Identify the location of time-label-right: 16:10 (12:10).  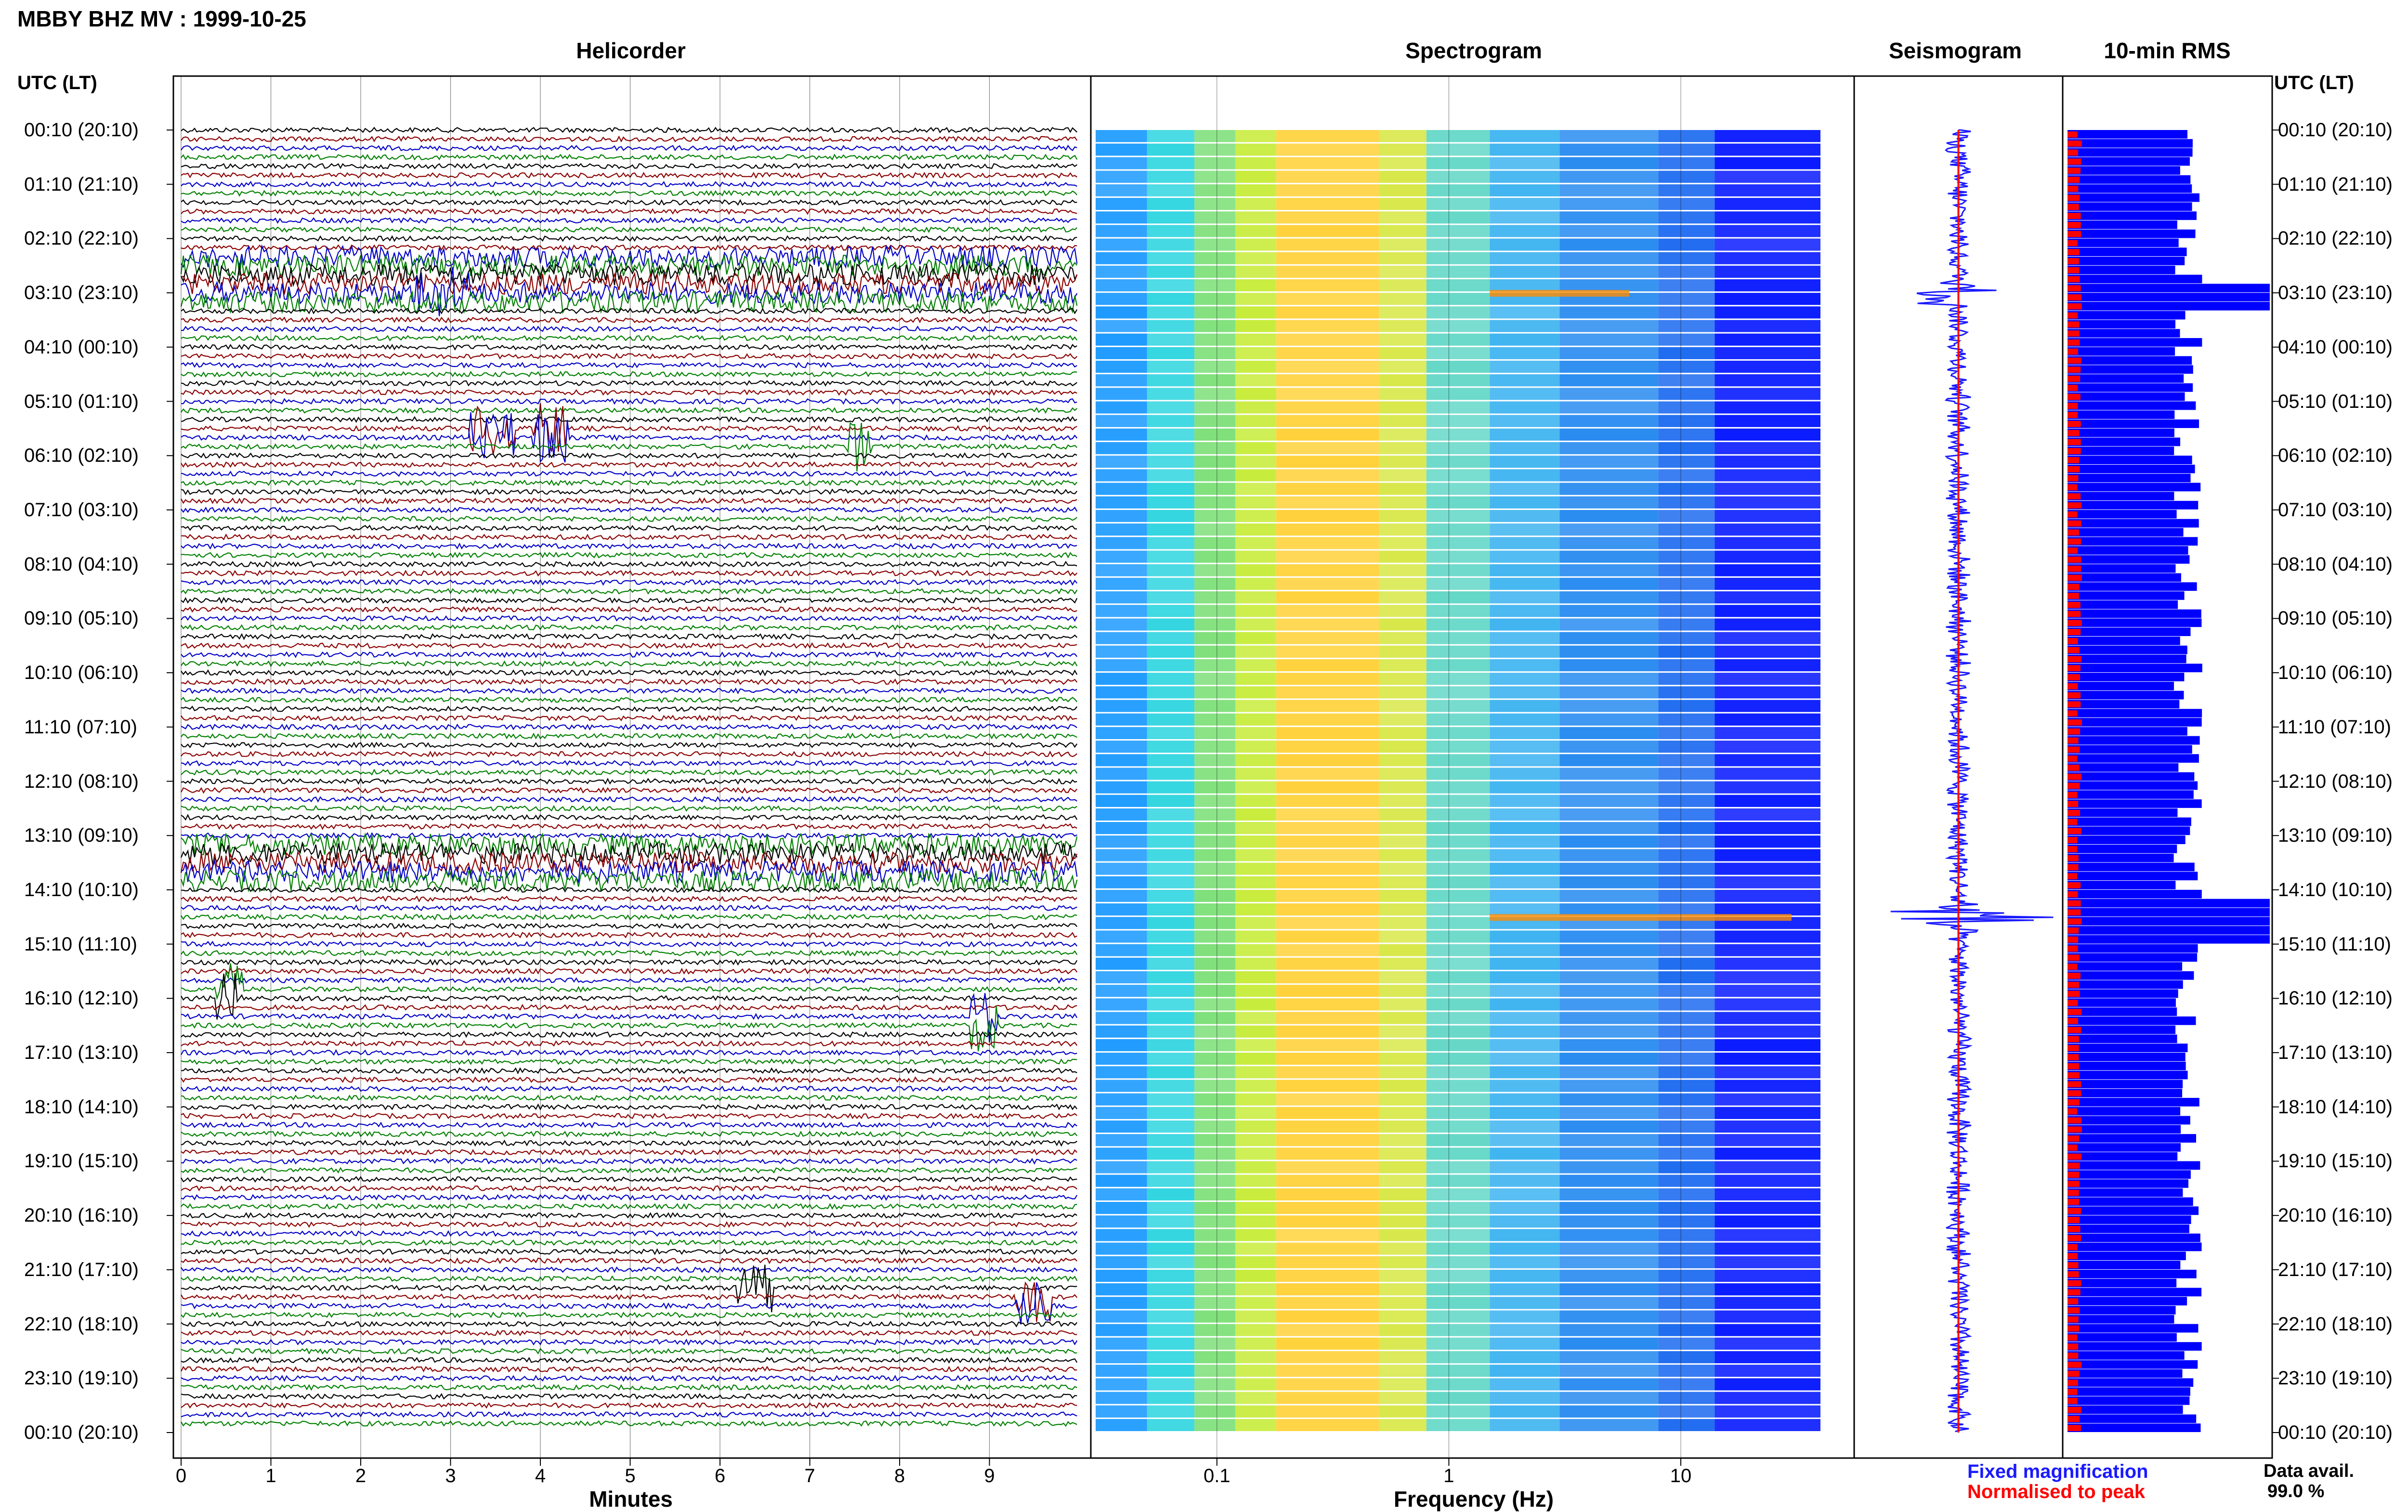
(2335, 998).